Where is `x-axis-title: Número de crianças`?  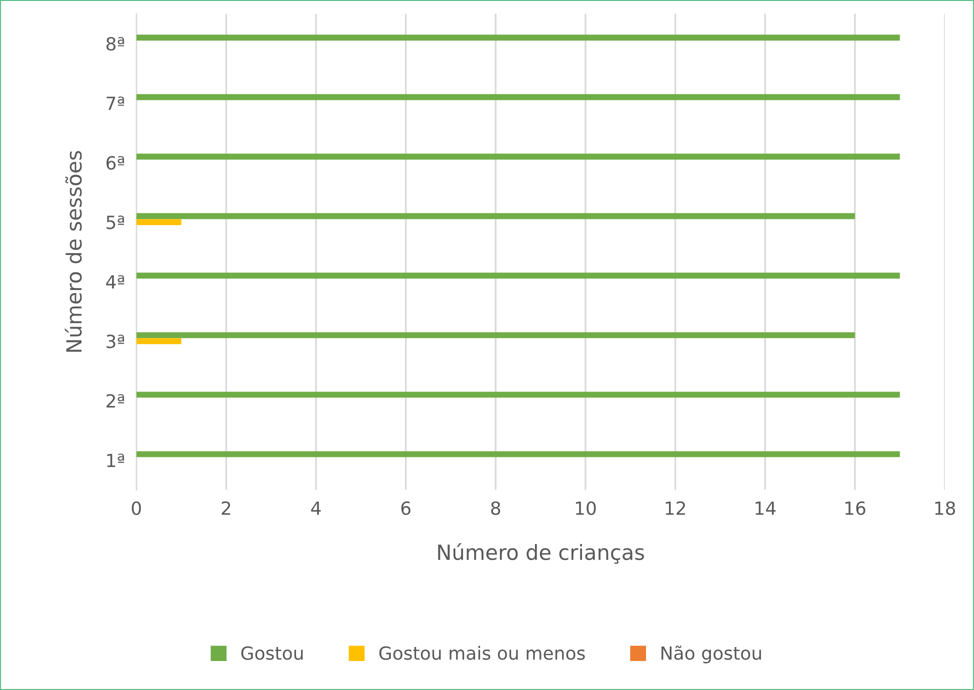
x-axis-title: Número de crianças is located at coordinates (541, 553).